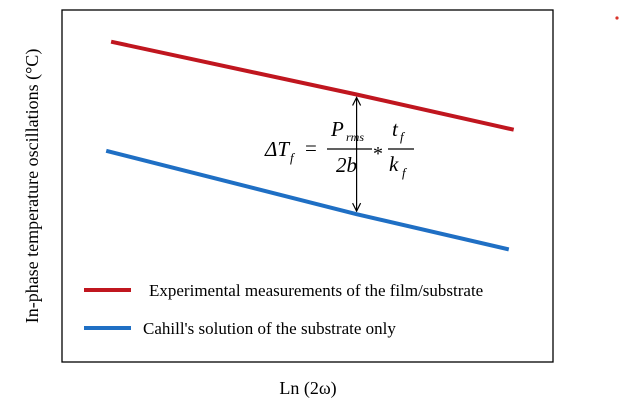 The width and height of the screenshot is (635, 409). What do you see at coordinates (355, 137) in the screenshot?
I see `eq-num1-sub: rms` at bounding box center [355, 137].